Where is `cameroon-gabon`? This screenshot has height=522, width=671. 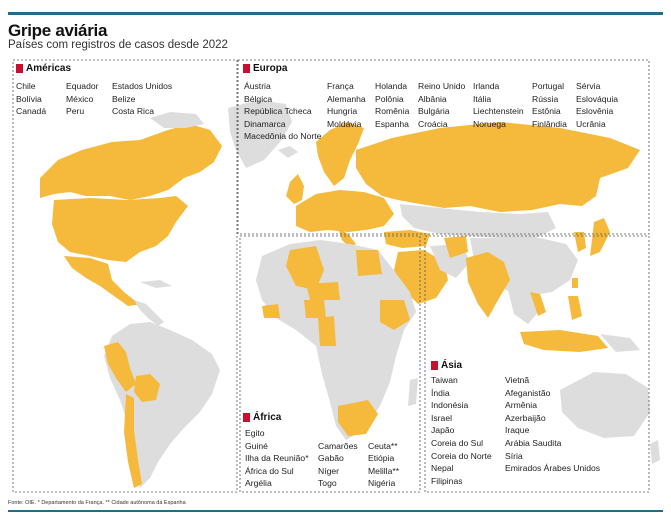 cameroon-gabon is located at coordinates (327, 331).